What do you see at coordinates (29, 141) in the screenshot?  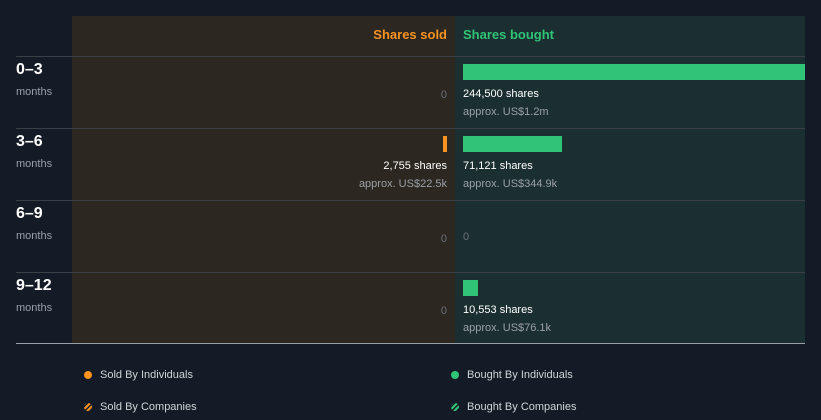 I see `period-label: 3–6` at bounding box center [29, 141].